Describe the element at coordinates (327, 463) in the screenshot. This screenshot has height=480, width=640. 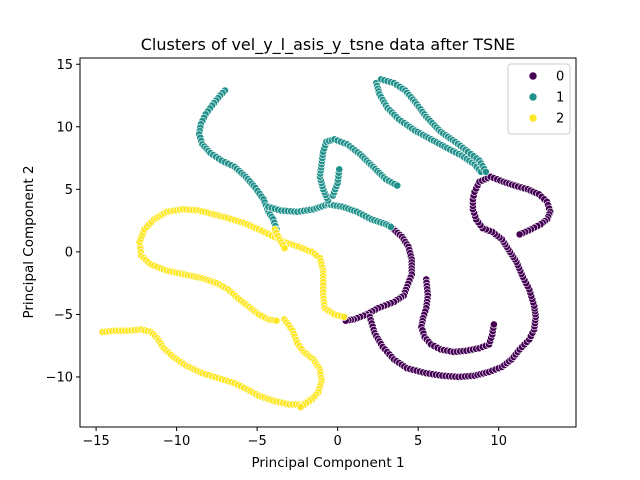
I see `x-axis-label: Principal Component 1` at that location.